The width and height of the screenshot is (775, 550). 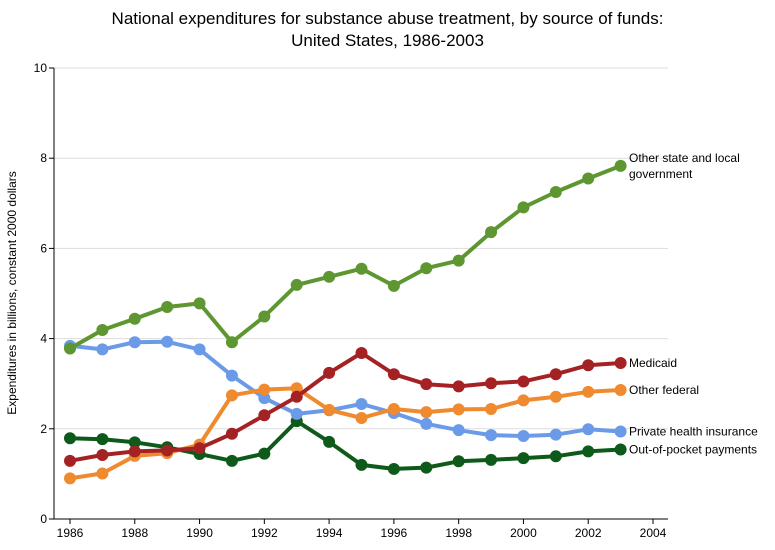 What do you see at coordinates (394, 533) in the screenshot?
I see `x-tick-label: 1996` at bounding box center [394, 533].